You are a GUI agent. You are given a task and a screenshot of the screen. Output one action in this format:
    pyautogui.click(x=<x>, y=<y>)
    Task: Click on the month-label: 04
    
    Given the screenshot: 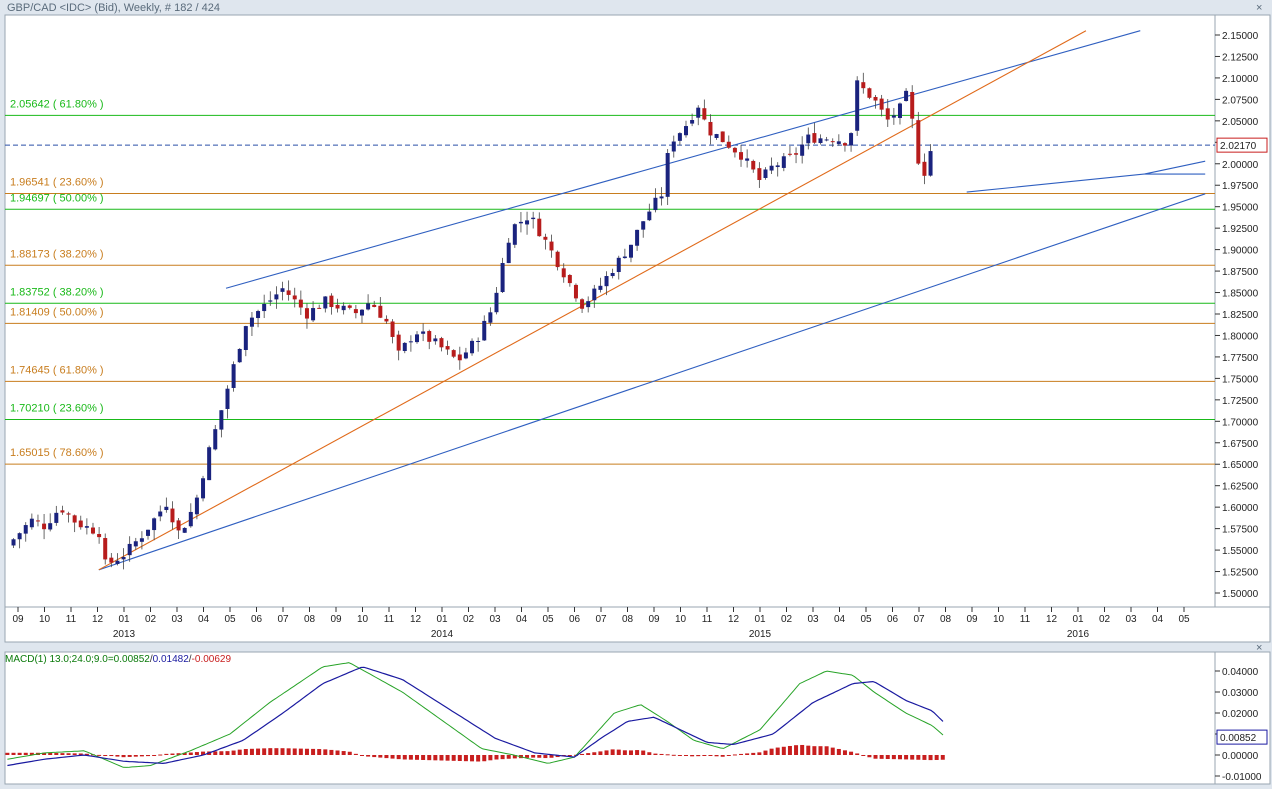 What is the action you would take?
    pyautogui.click(x=204, y=619)
    